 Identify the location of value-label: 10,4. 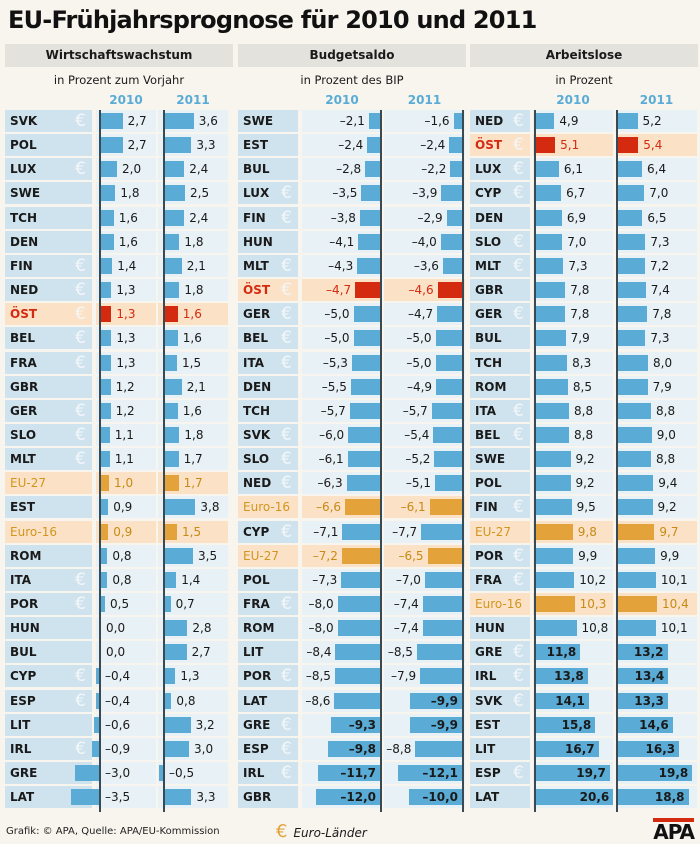
(675, 604).